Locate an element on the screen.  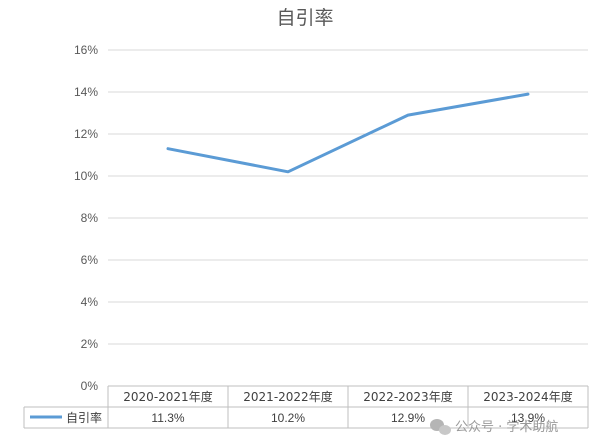
x-category-label: 2021-2022年度 is located at coordinates (287, 396).